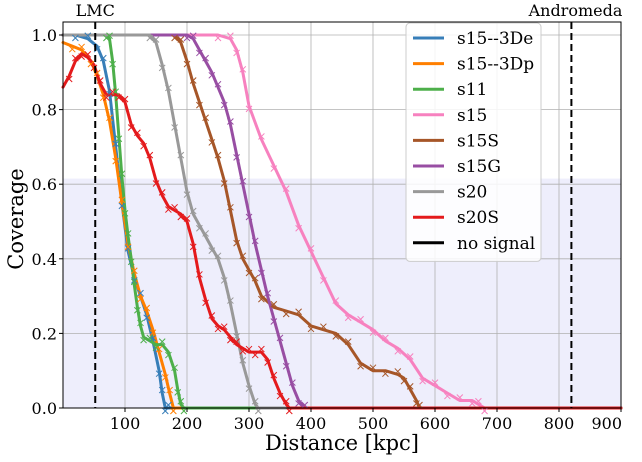  What do you see at coordinates (472, 193) in the screenshot?
I see `legend-label: s20` at bounding box center [472, 193].